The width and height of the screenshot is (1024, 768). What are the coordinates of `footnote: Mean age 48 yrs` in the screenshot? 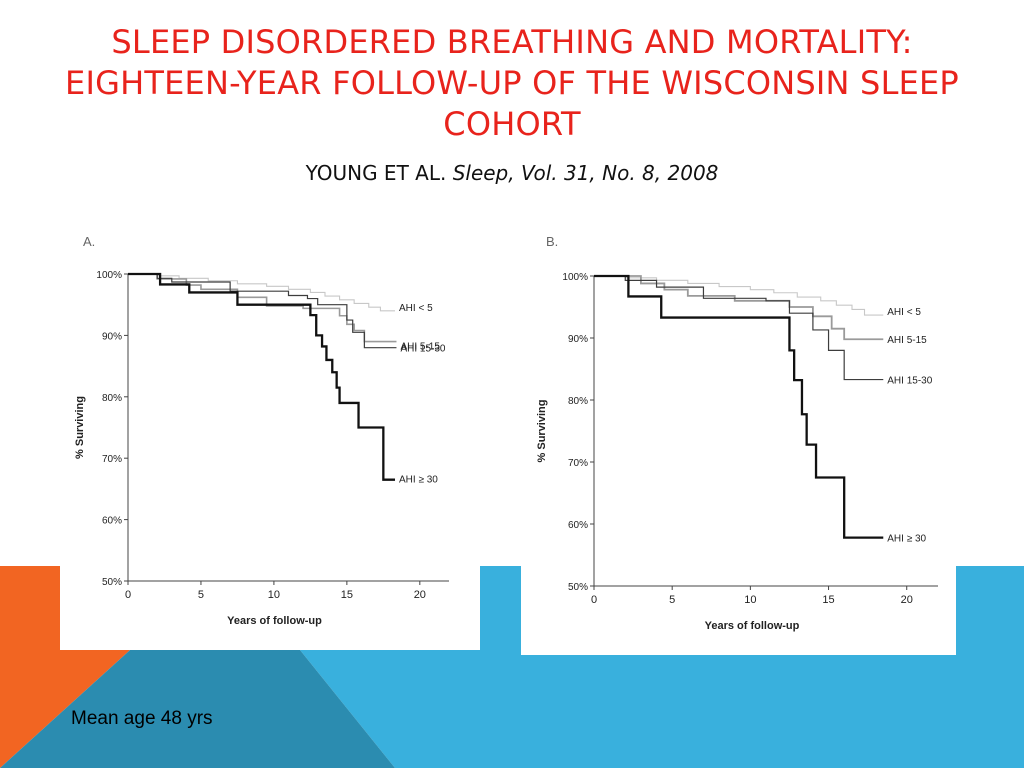 It's located at (142, 718).